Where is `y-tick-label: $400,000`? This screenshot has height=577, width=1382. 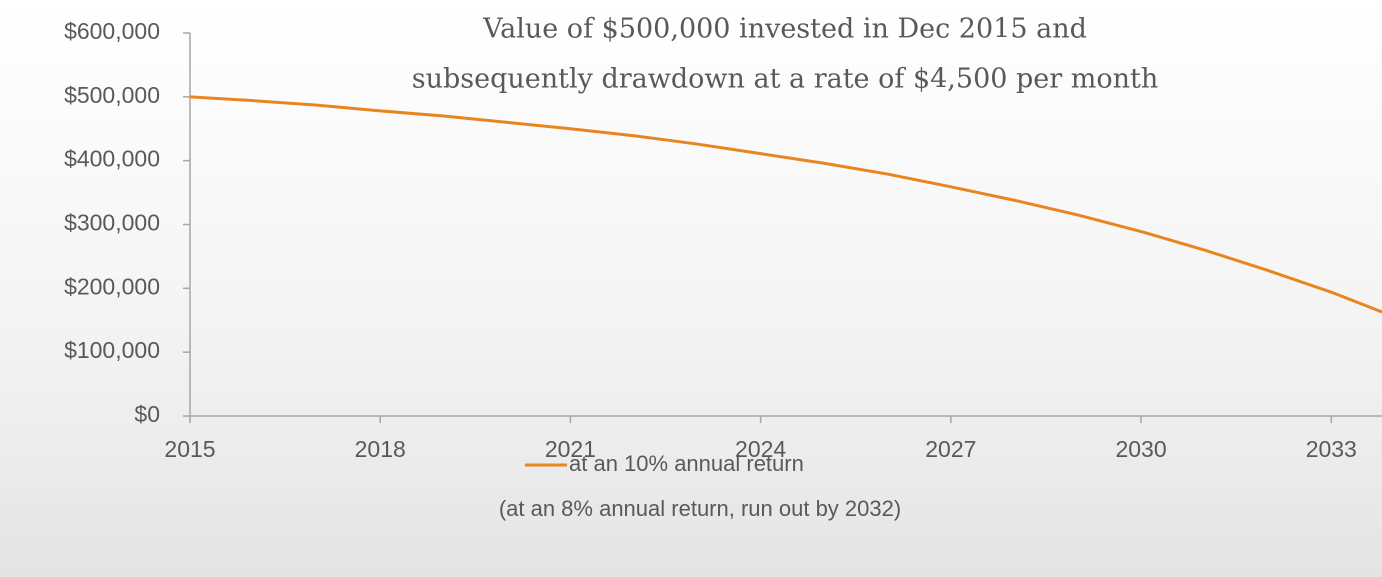
y-tick-label: $400,000 is located at coordinates (112, 159).